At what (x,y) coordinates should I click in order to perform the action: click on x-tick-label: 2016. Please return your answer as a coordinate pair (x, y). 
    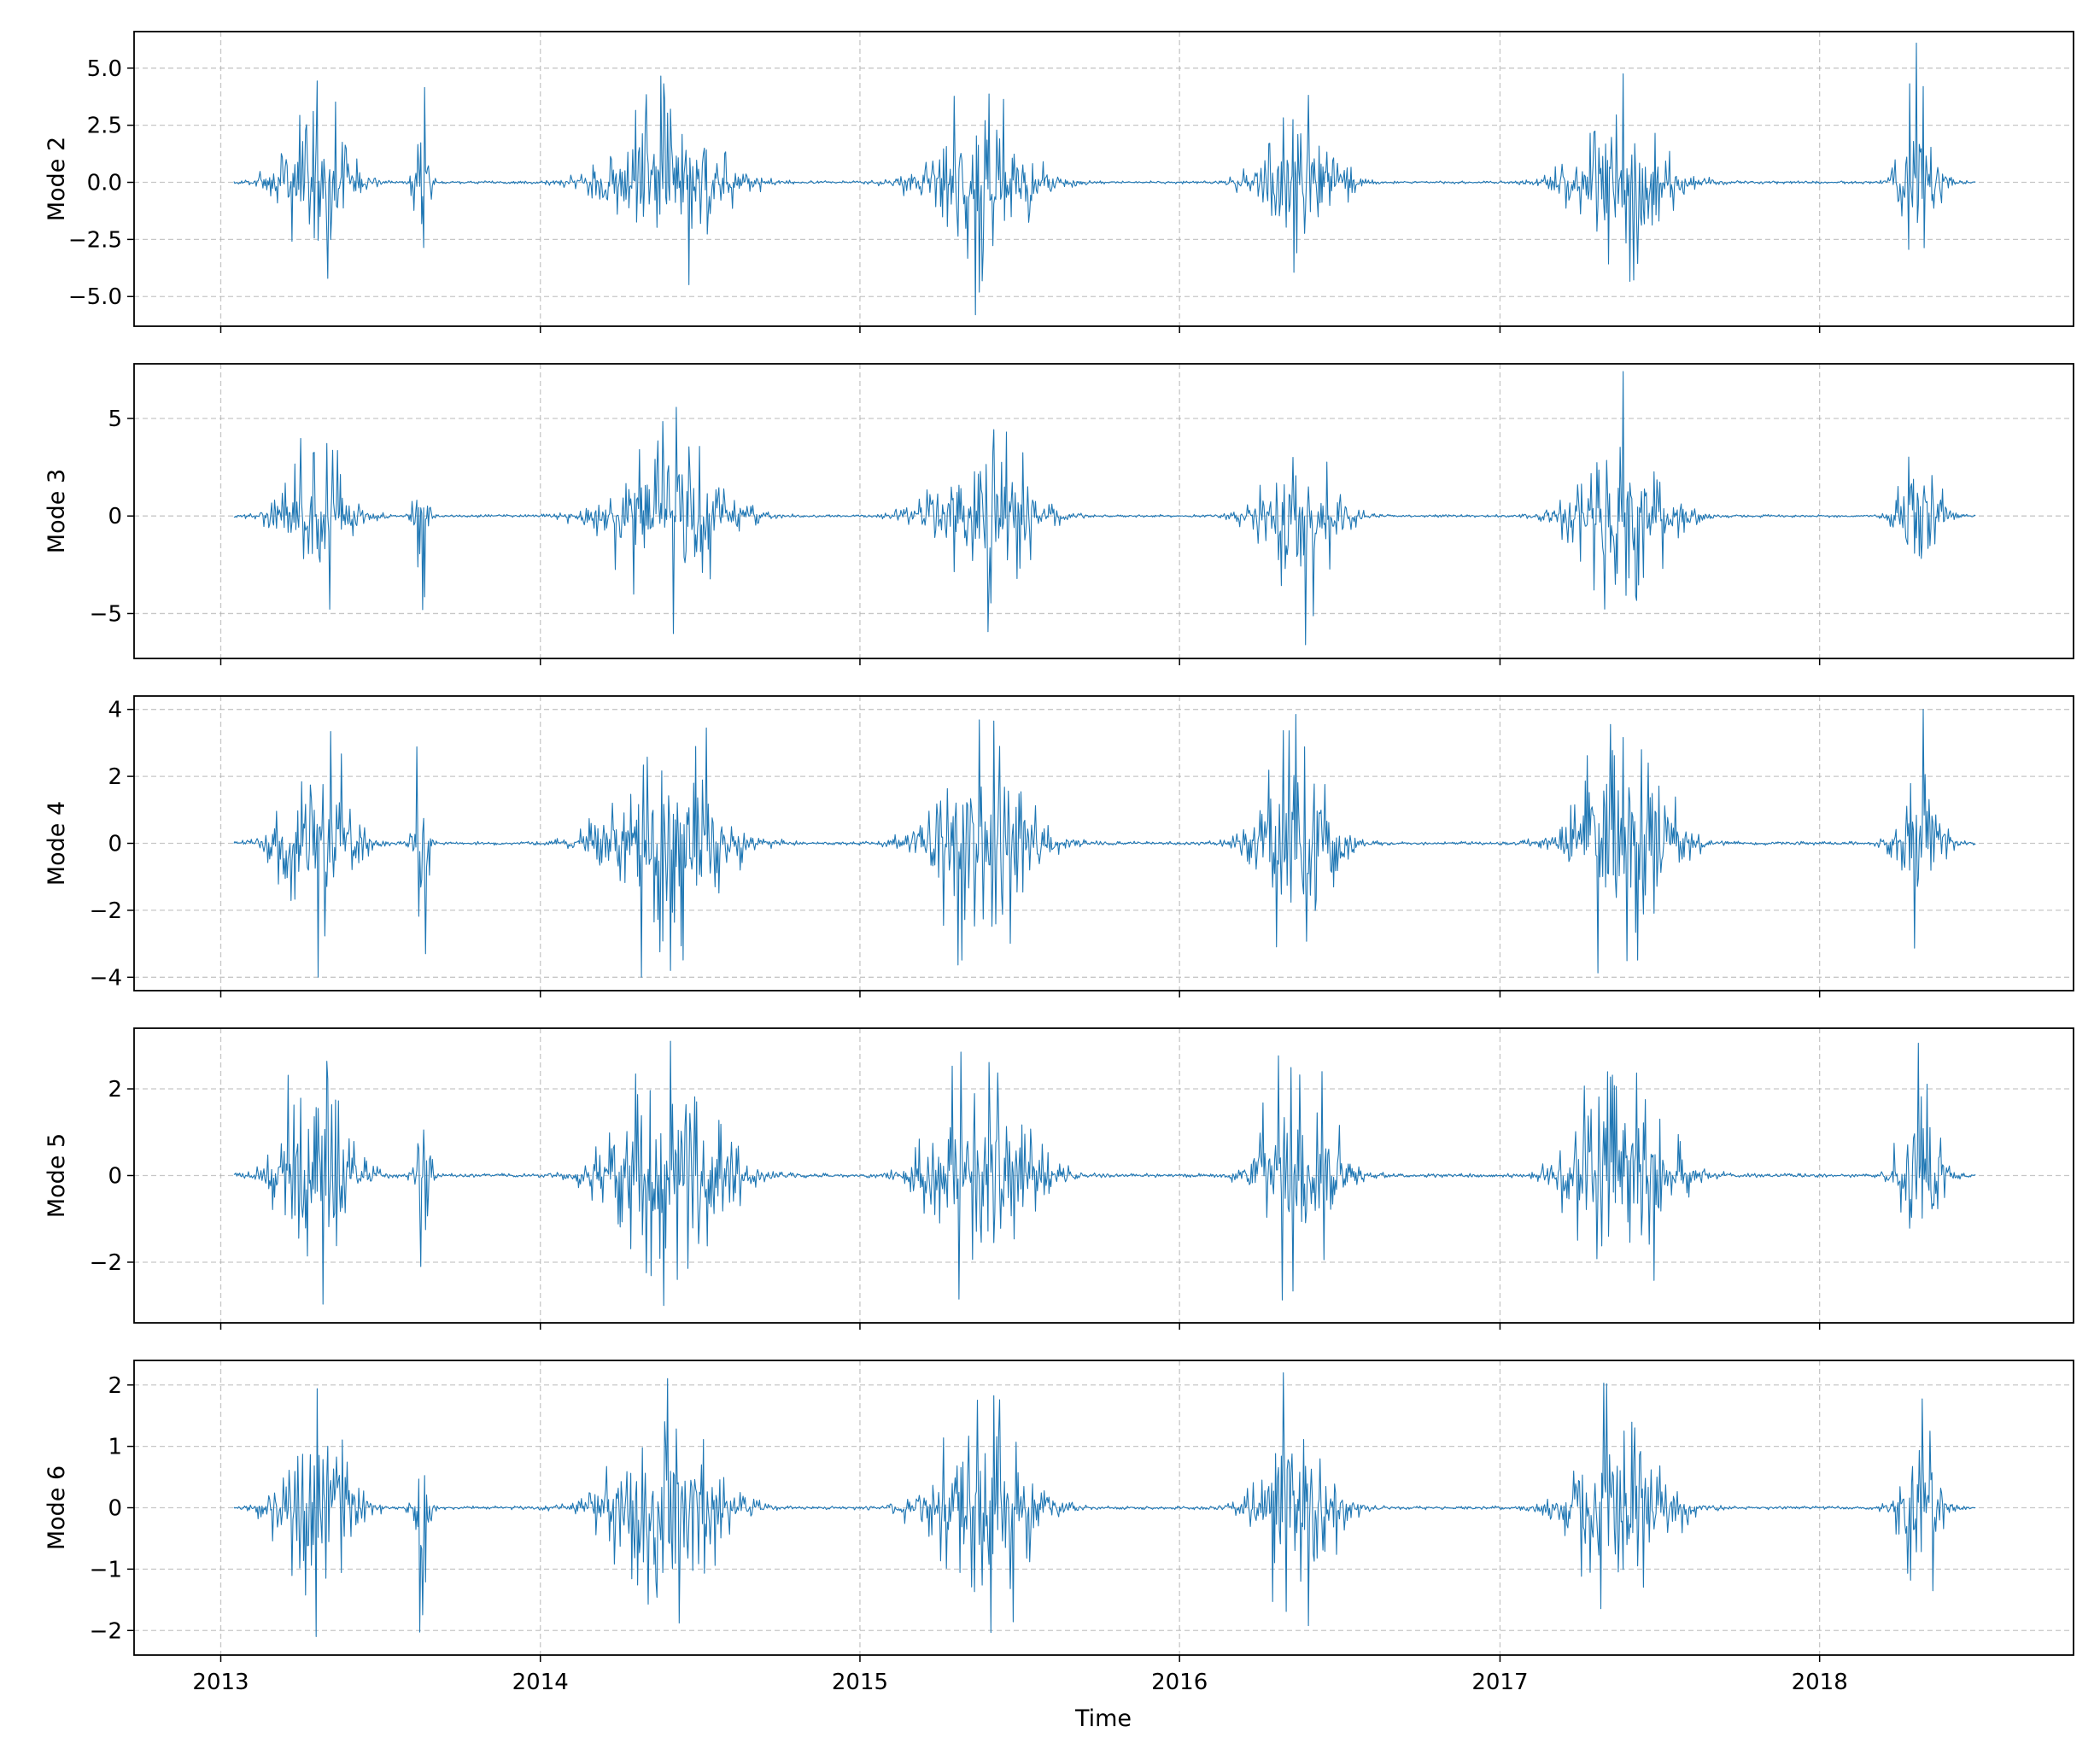
    Looking at the image, I should click on (1179, 1682).